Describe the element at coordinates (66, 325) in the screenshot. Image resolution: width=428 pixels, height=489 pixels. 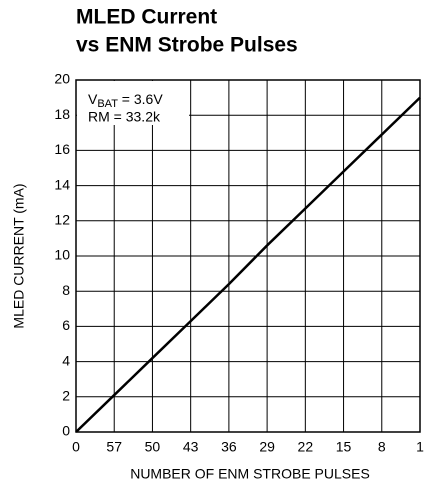
I see `y-tick-label: 6` at that location.